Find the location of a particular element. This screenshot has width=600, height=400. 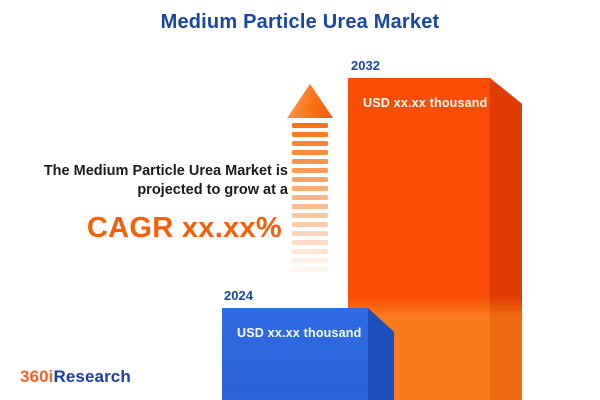

bar-2032-year-label: 2032 is located at coordinates (365, 65).